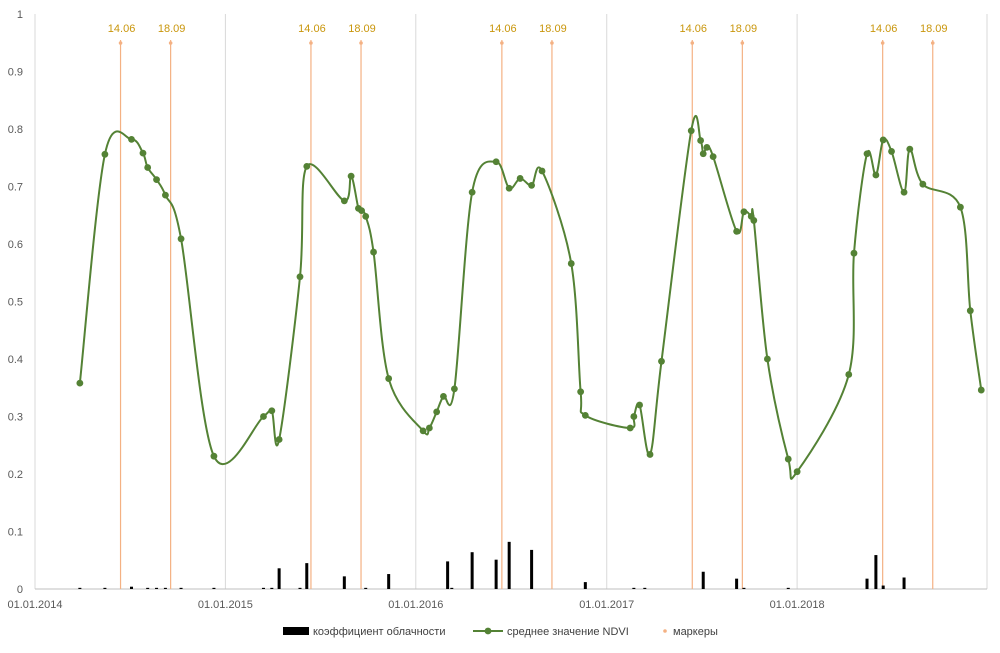  Describe the element at coordinates (20, 15) in the screenshot. I see `y-tick-label: 1` at that location.